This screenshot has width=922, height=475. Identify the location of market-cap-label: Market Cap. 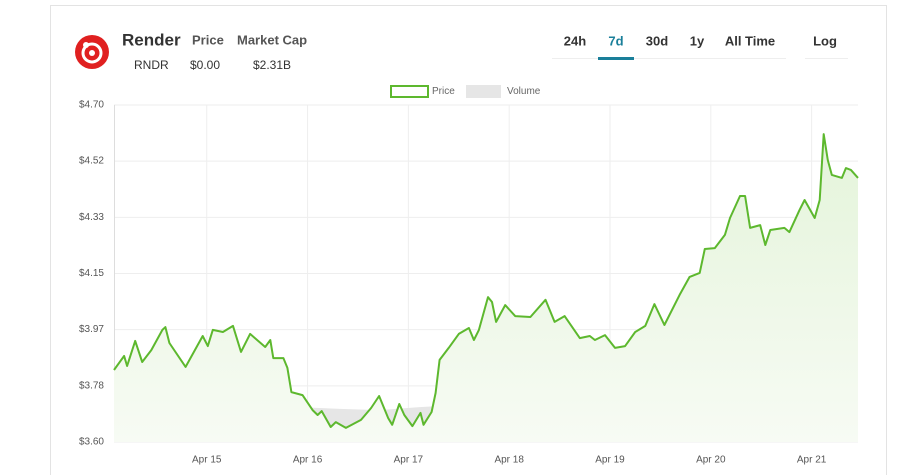
(272, 39).